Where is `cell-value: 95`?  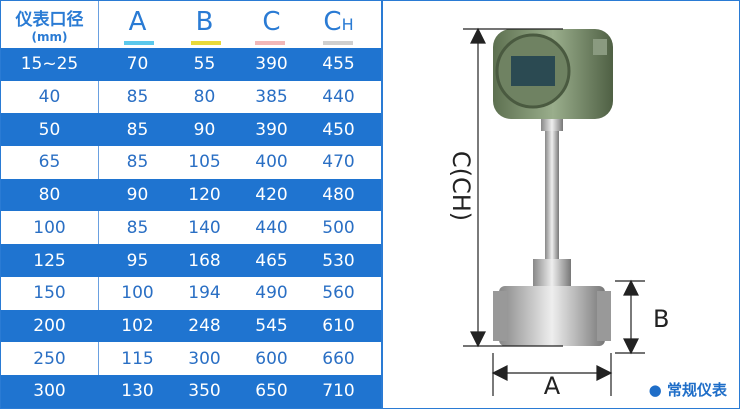 cell-value: 95 is located at coordinates (137, 260).